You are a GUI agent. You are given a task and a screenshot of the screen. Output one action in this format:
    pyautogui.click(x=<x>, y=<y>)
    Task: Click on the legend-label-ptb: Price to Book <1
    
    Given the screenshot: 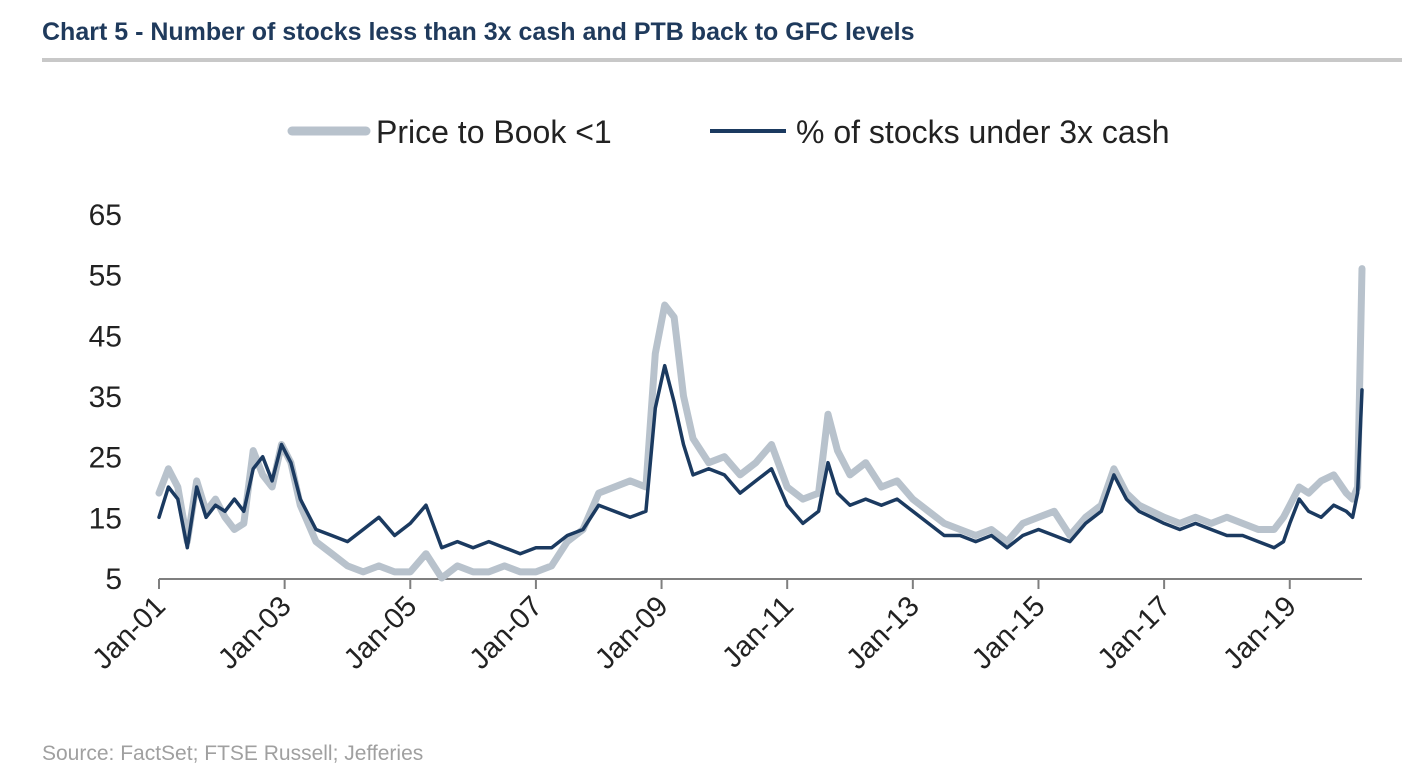 What is the action you would take?
    pyautogui.click(x=494, y=132)
    